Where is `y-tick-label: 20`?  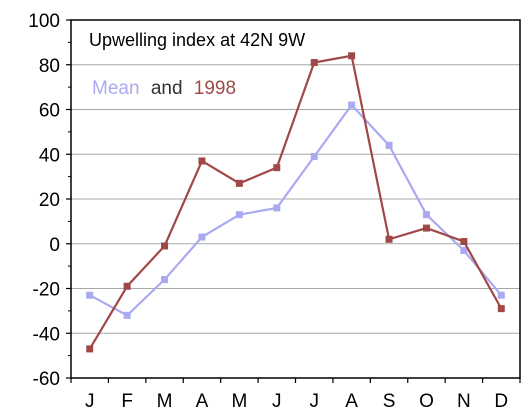 y-tick-label: 20 is located at coordinates (49, 200).